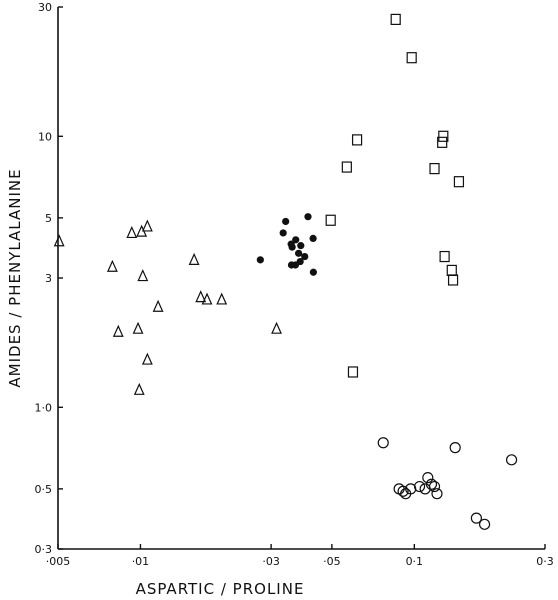  I want to click on x-tick-label: 0·3, so click(545, 561).